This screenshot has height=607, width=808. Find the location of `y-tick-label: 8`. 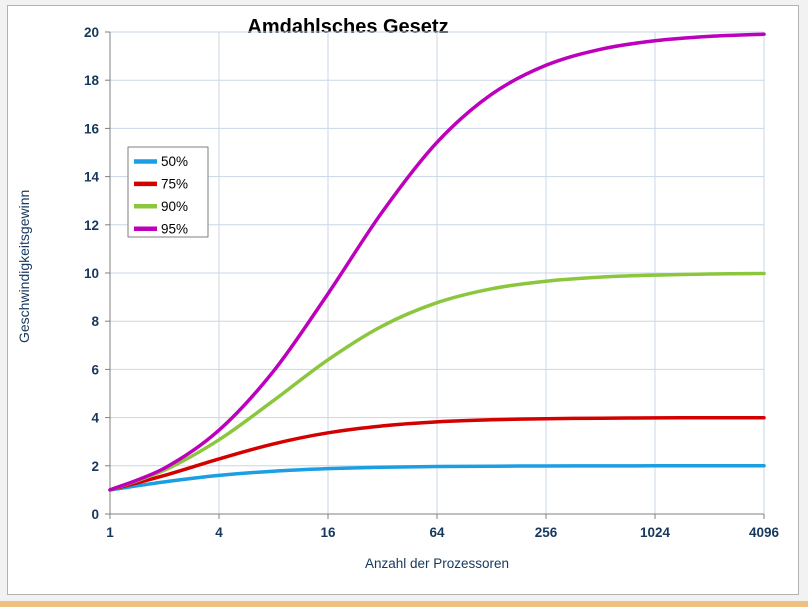

y-tick-label: 8 is located at coordinates (95, 321).